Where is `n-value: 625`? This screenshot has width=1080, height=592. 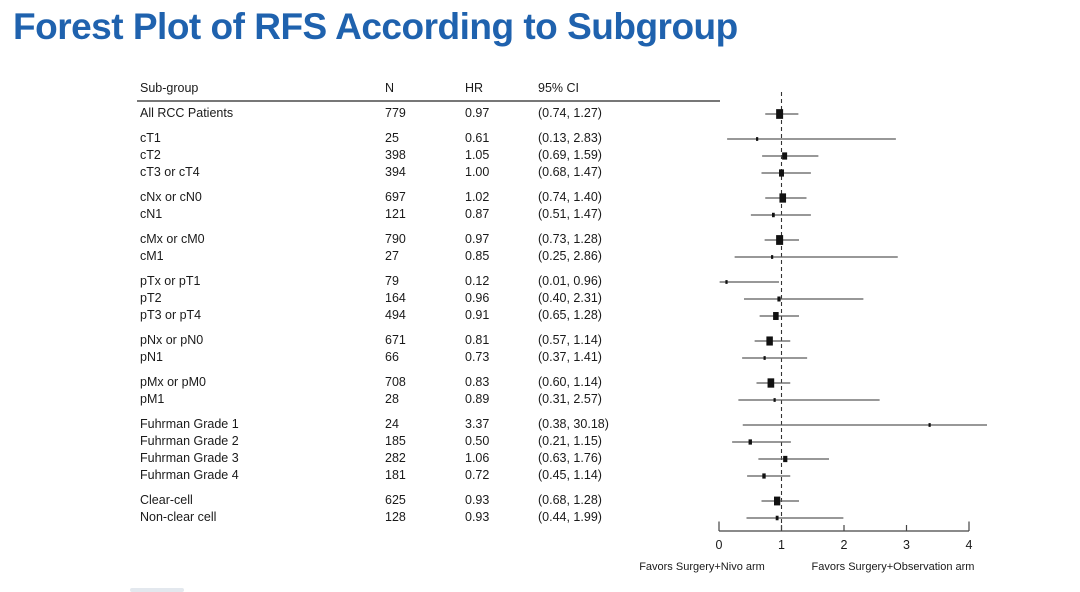
n-value: 625 is located at coordinates (395, 500).